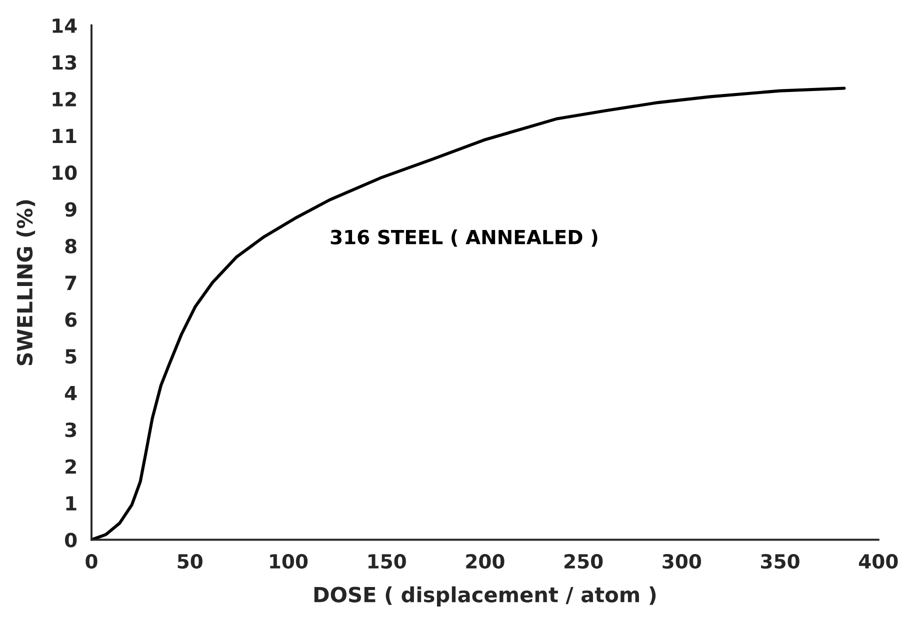 The width and height of the screenshot is (915, 635). Describe the element at coordinates (583, 561) in the screenshot. I see `x-tick-label: 250` at that location.